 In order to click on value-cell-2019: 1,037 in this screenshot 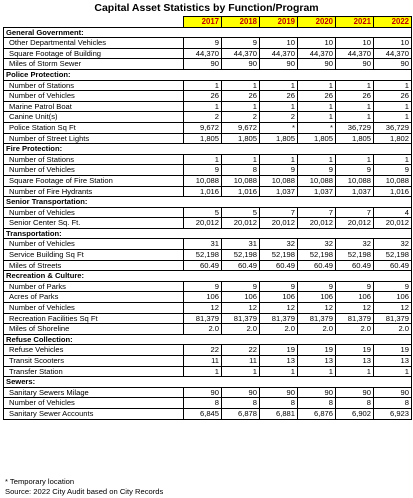, I will do `click(278, 191)`.